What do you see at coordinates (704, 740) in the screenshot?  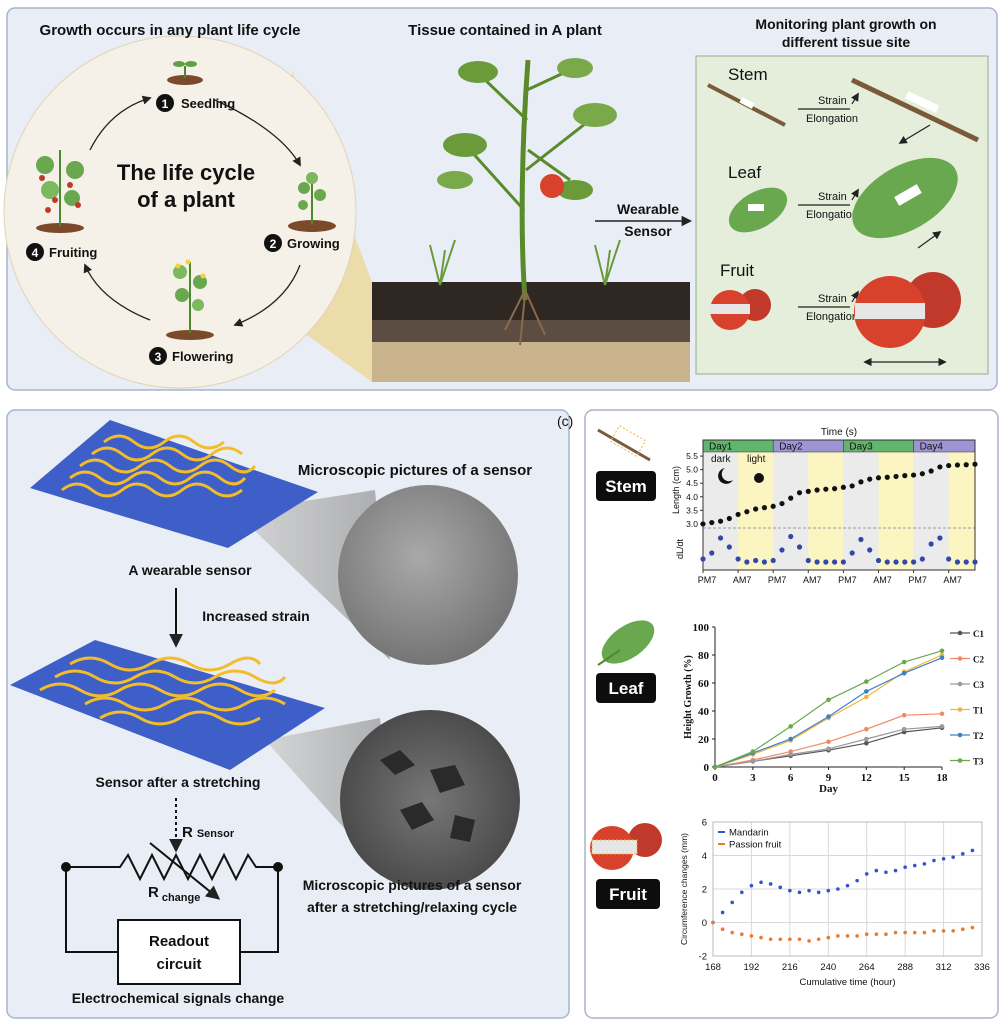 I see `y-tick-label: 20` at bounding box center [704, 740].